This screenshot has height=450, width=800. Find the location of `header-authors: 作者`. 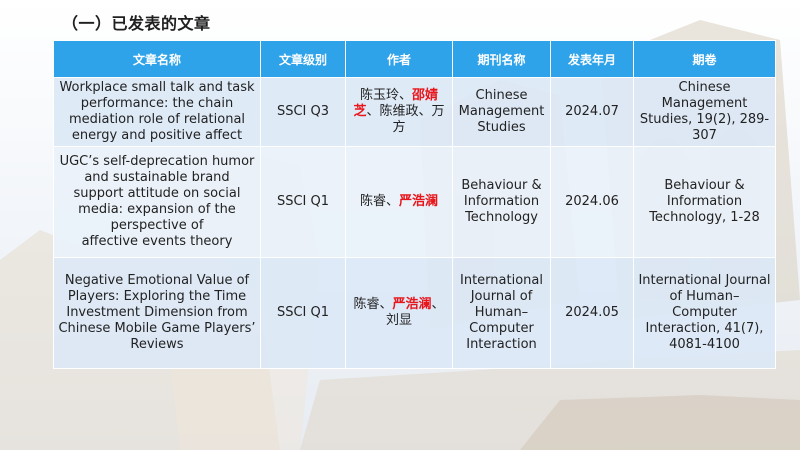

header-authors: 作者 is located at coordinates (399, 59).